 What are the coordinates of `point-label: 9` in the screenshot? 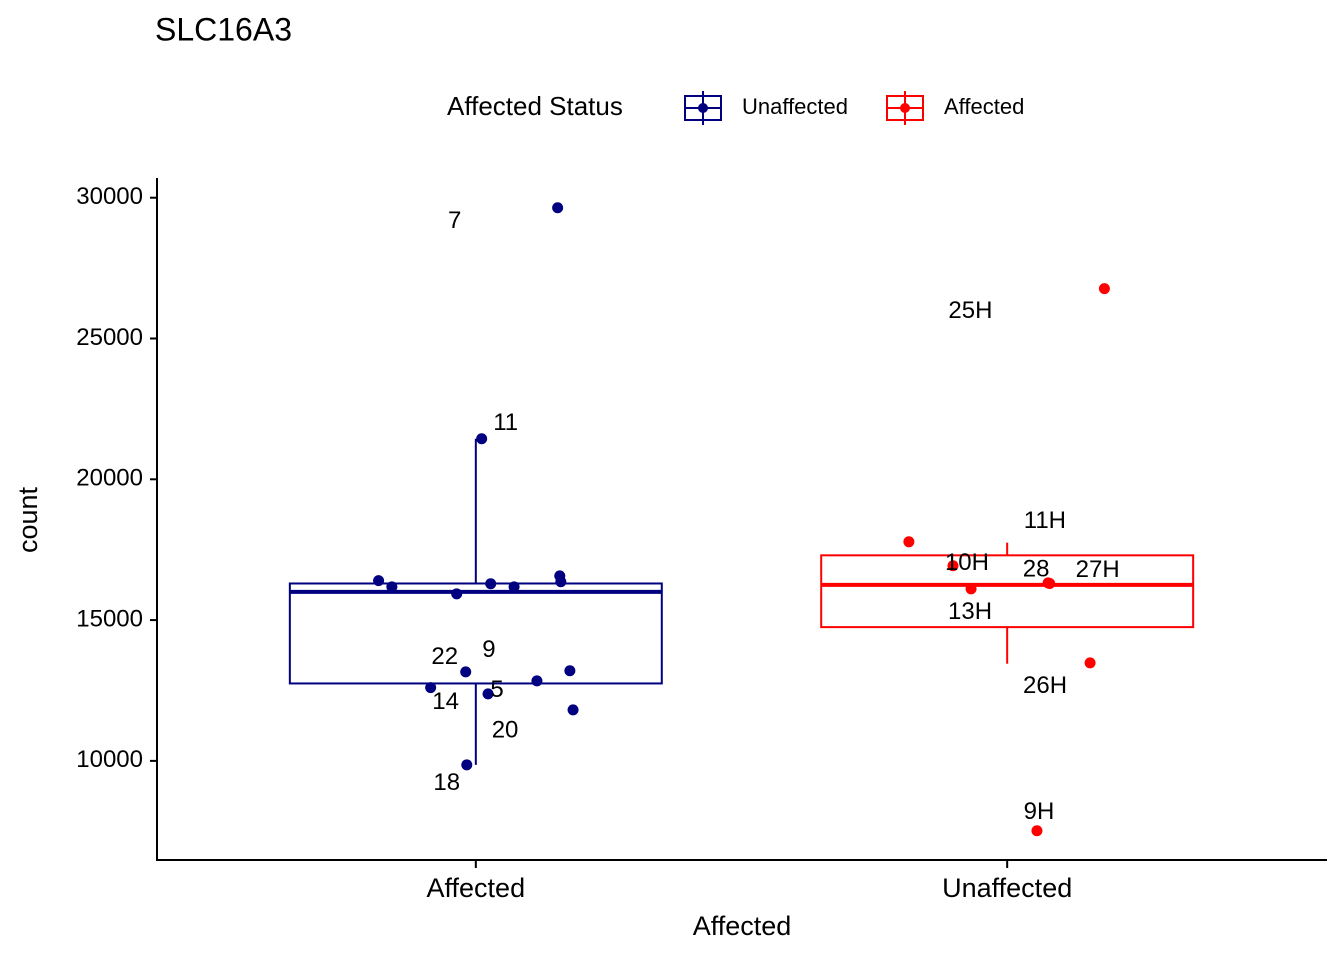 It's located at (488, 649).